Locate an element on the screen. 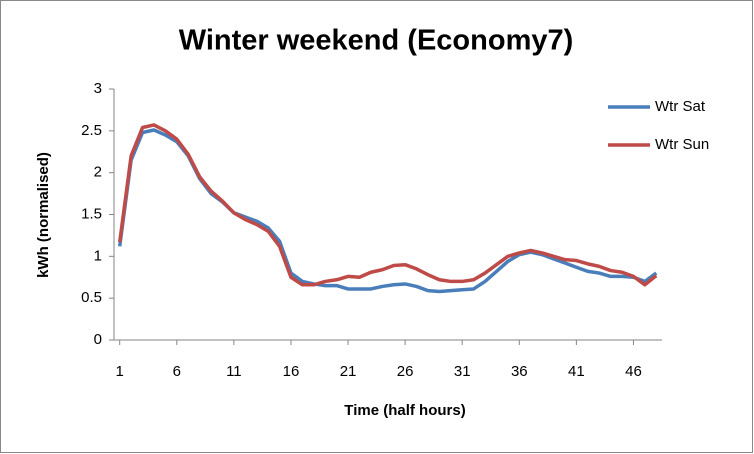  legend-label: Wtr Sun is located at coordinates (682, 144).